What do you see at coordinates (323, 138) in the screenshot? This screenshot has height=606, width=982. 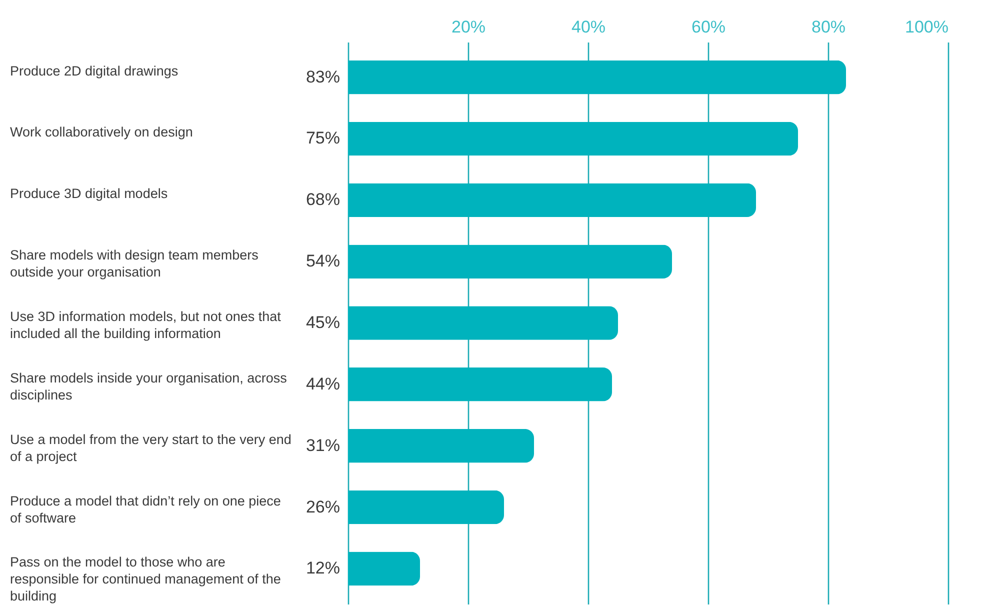 I see `data-label: 75%` at bounding box center [323, 138].